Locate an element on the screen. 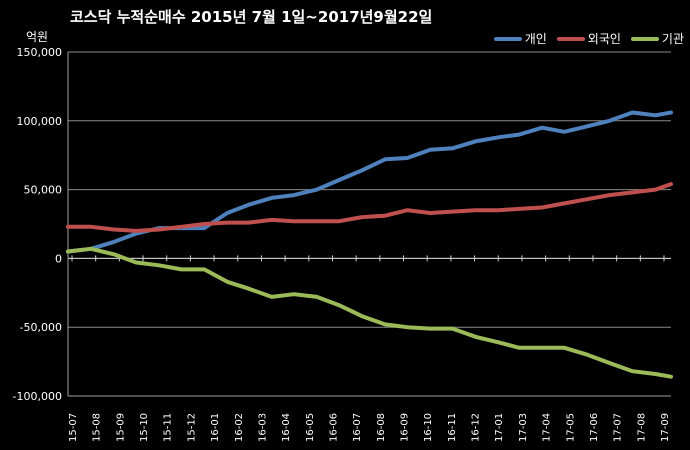  x-tick-label: 16-01 is located at coordinates (215, 427).